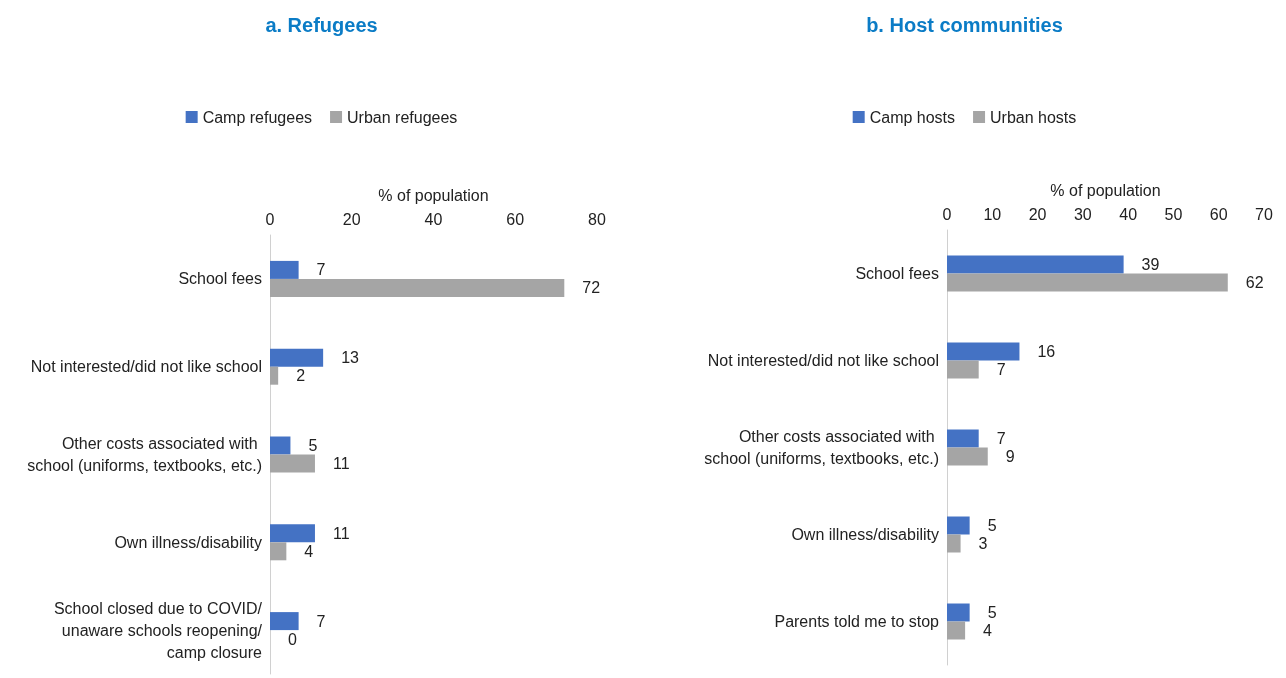  What do you see at coordinates (350, 358) in the screenshot?
I see `data-label: 13` at bounding box center [350, 358].